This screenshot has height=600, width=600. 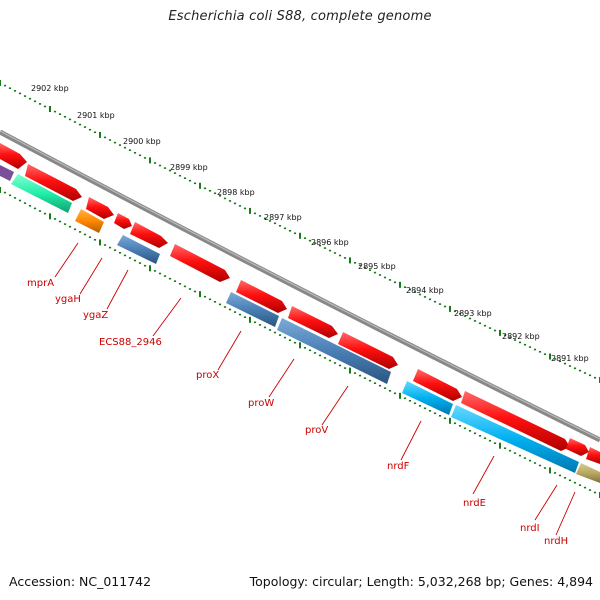 I want to click on kbp-label: 2891 kbp, so click(x=570, y=358).